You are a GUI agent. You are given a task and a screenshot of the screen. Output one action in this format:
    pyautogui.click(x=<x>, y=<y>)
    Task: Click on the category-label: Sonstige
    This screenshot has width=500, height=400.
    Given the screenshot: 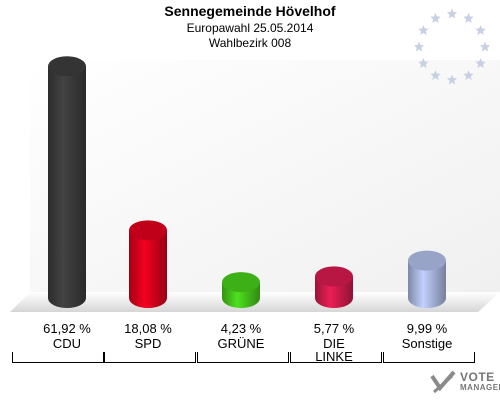 What is the action you would take?
    pyautogui.click(x=427, y=343)
    